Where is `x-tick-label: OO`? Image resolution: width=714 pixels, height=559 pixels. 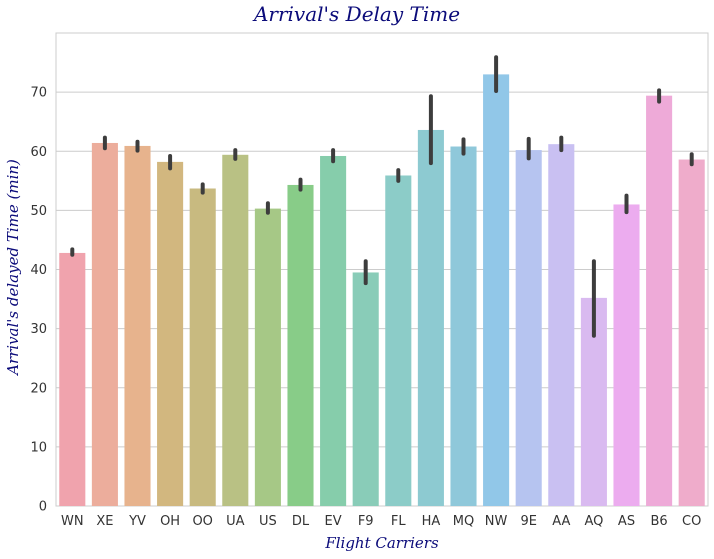
x-tick-label: OO is located at coordinates (202, 521).